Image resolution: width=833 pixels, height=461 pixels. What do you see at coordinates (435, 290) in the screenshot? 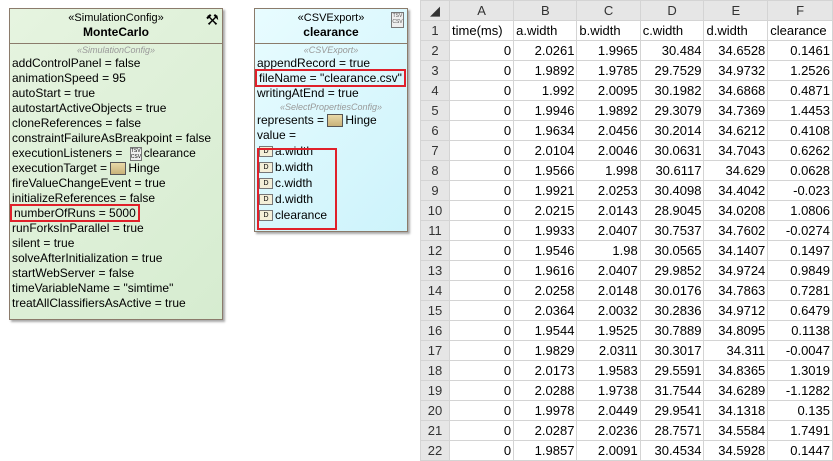
I see `row-header: 14` at bounding box center [435, 290].